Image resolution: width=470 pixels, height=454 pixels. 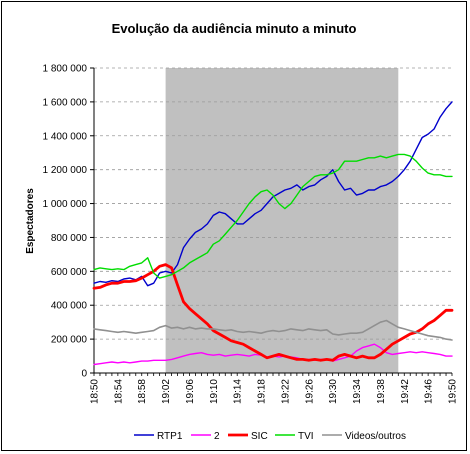 What do you see at coordinates (69, 306) in the screenshot?
I see `y-tick-label: 400 000` at bounding box center [69, 306].